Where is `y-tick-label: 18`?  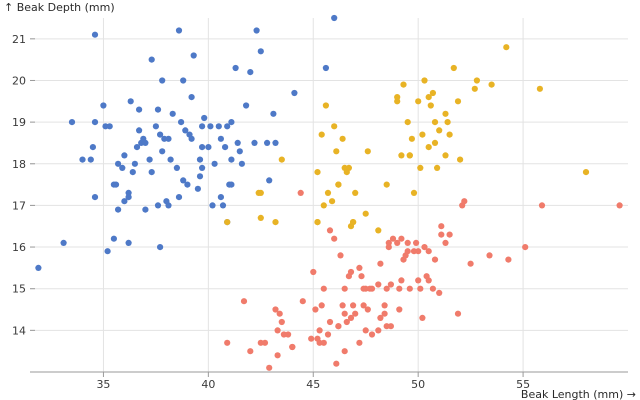
y-tick-label: 18 is located at coordinates (19, 164).